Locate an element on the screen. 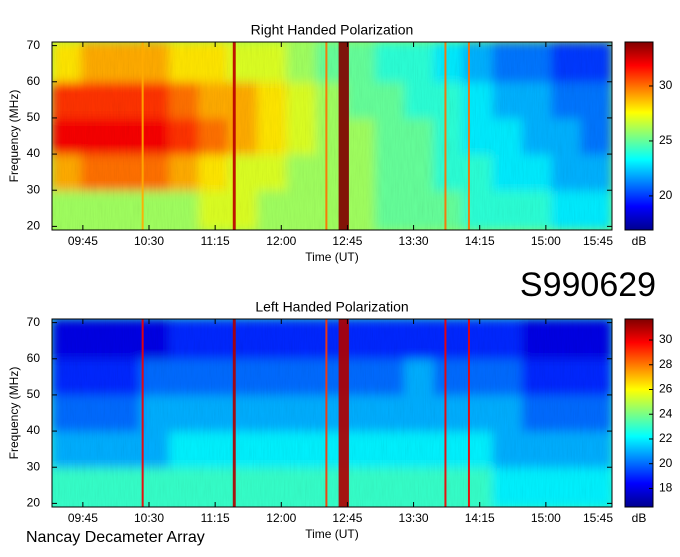  chart-title: Left Handed Polarization is located at coordinates (331, 307).